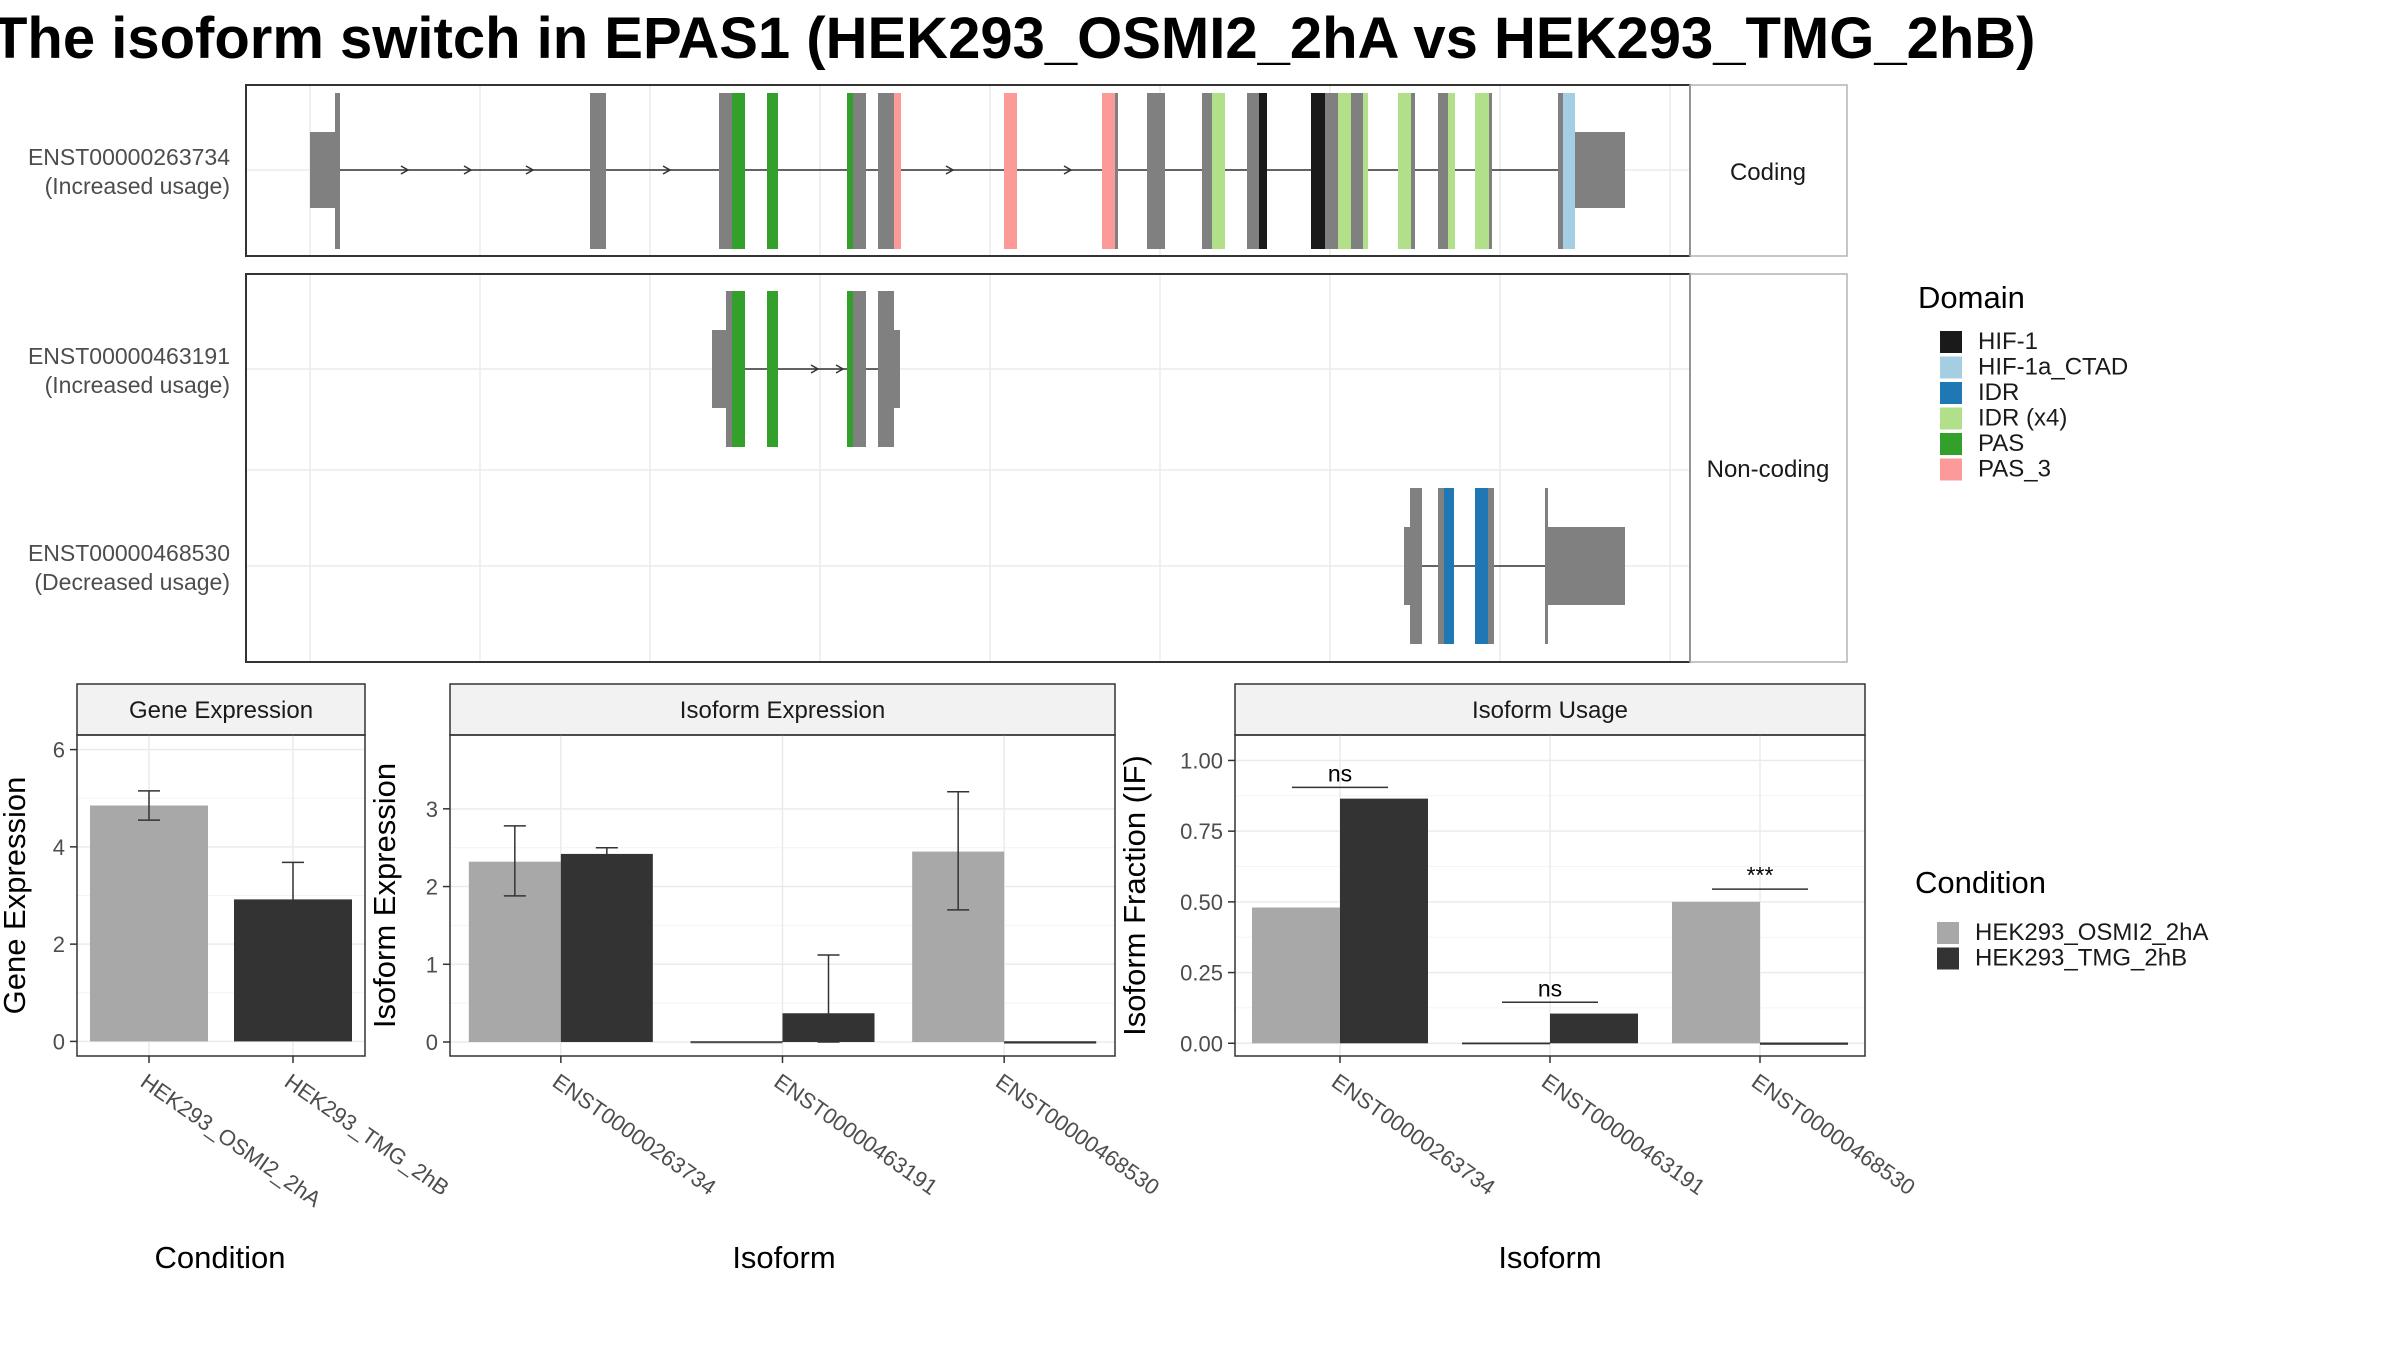  I want to click on transcript-usage-label: (Decreased usage), so click(132, 582).